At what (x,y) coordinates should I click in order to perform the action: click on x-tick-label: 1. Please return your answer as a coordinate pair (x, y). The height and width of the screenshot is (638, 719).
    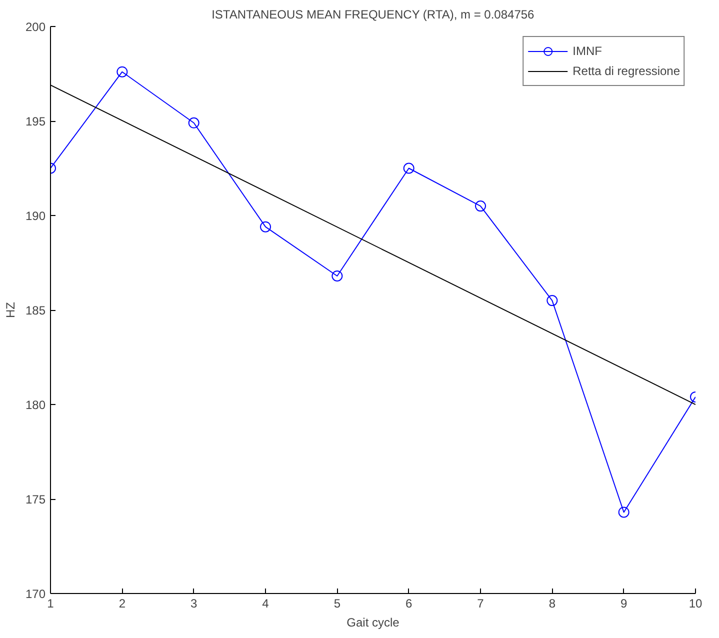
    Looking at the image, I should click on (50, 603).